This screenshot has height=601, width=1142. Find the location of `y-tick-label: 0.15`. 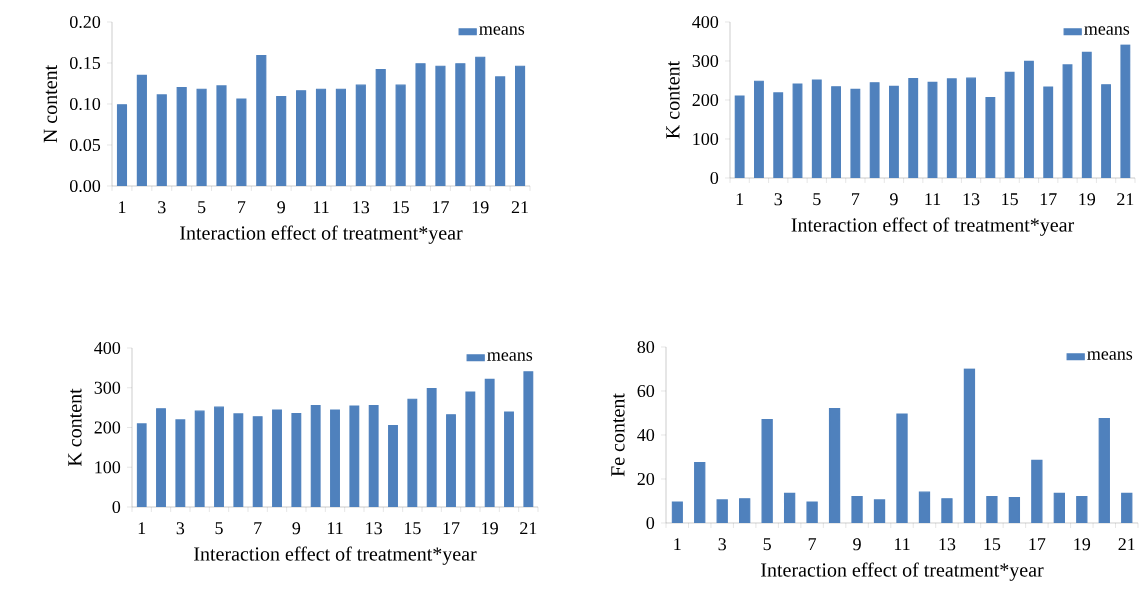

y-tick-label: 0.15 is located at coordinates (85, 63).